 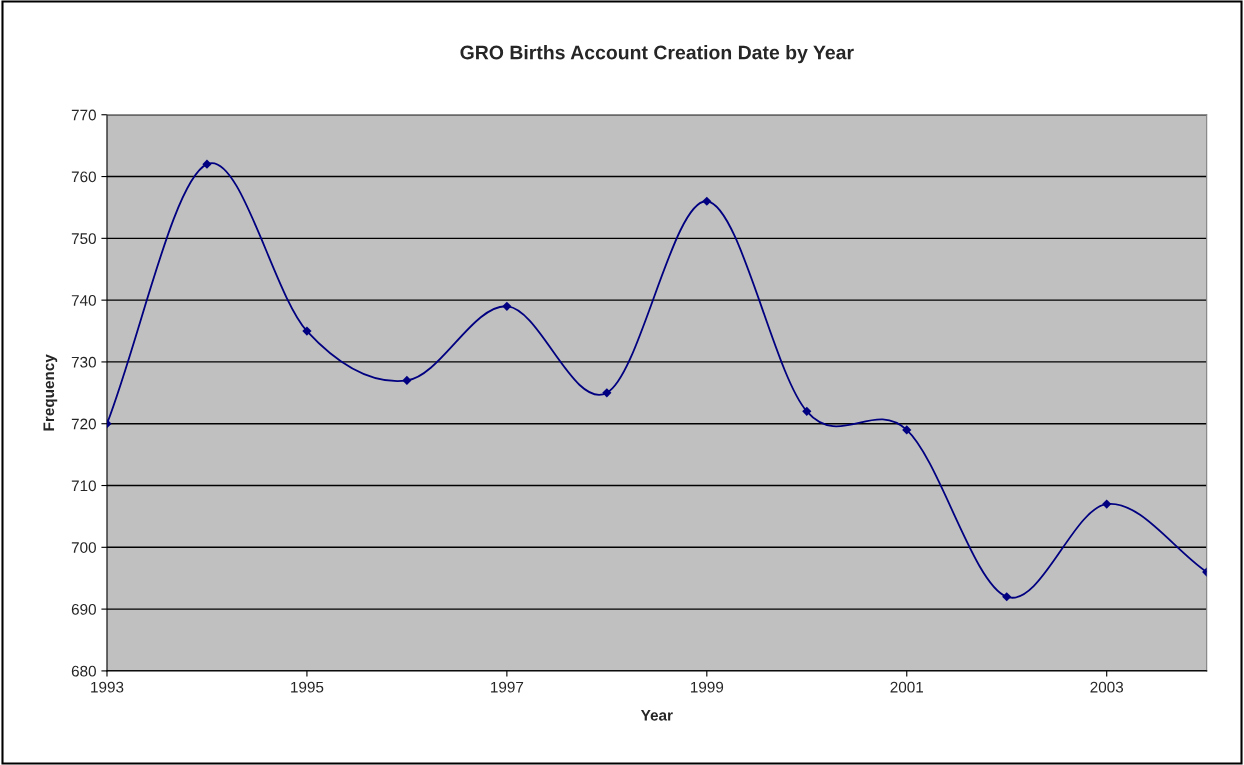 I want to click on y-tick-label: 690, so click(x=83, y=609).